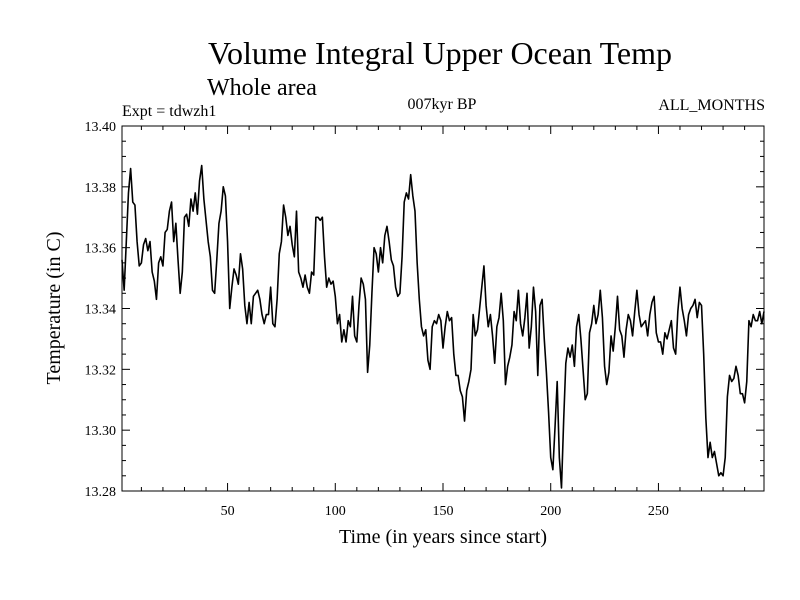 This screenshot has width=800, height=600. I want to click on chart-subtitle: Whole area, so click(262, 88).